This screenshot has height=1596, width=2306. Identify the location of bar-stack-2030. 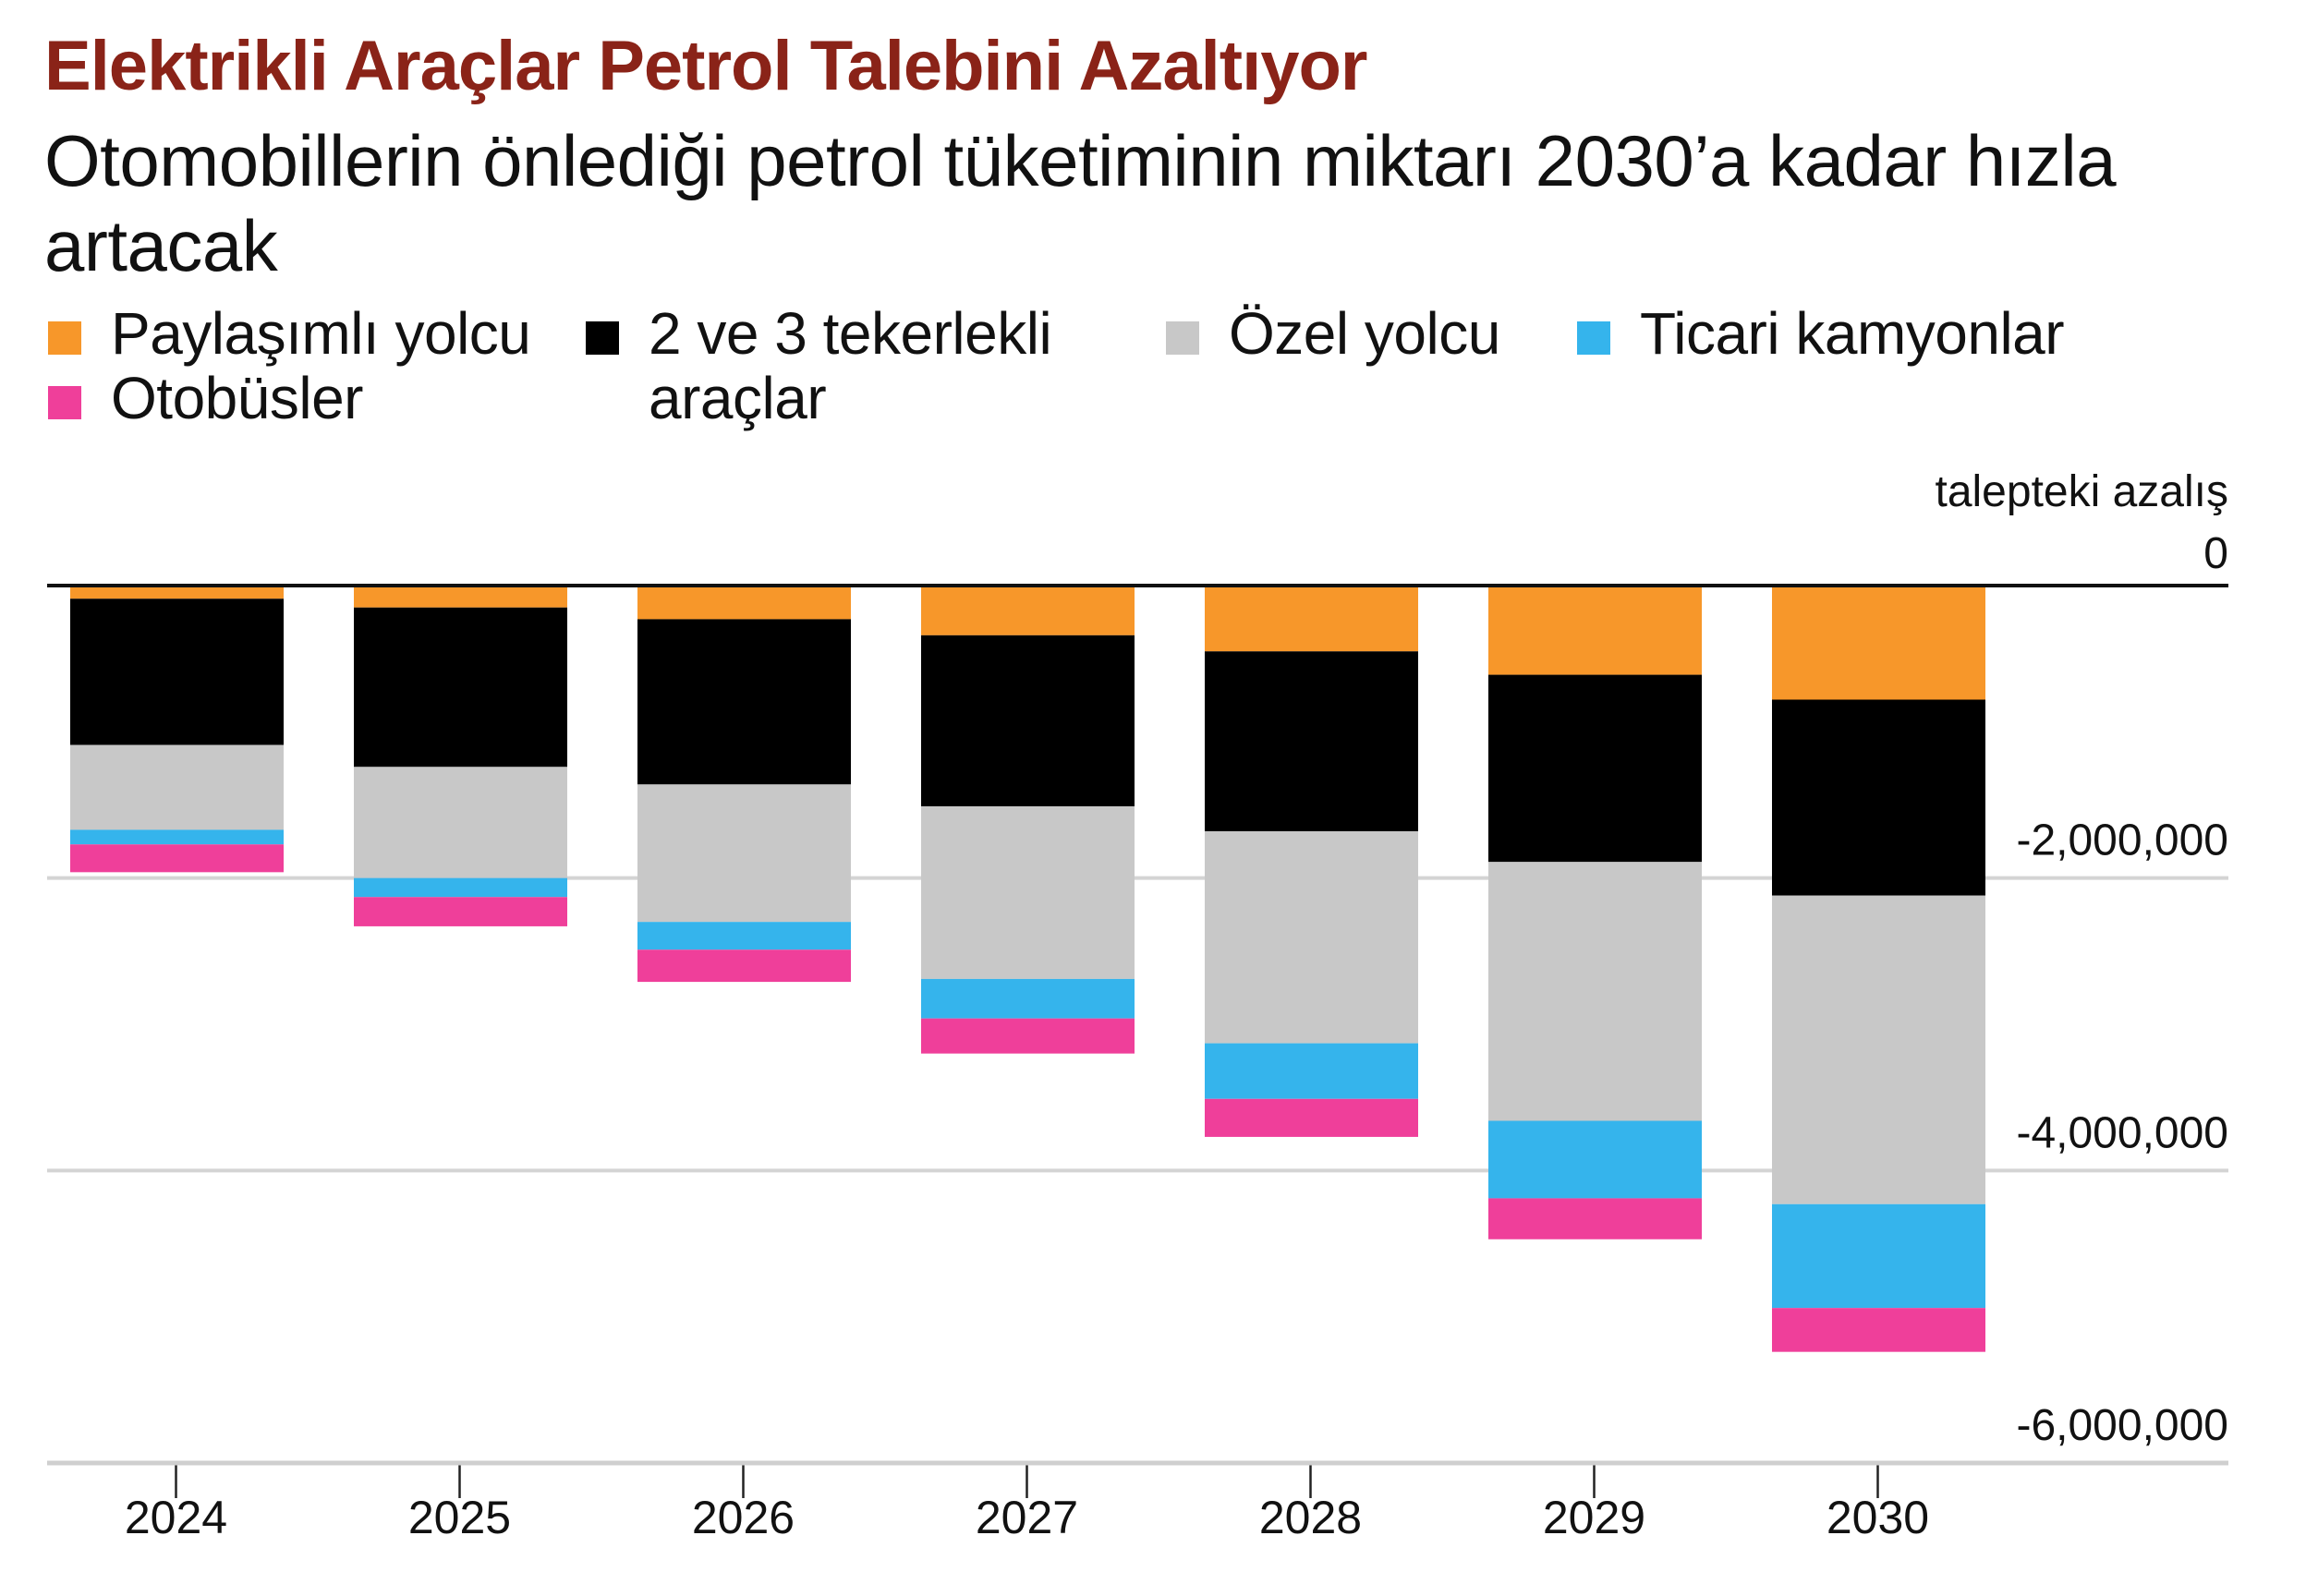
(1878, 969).